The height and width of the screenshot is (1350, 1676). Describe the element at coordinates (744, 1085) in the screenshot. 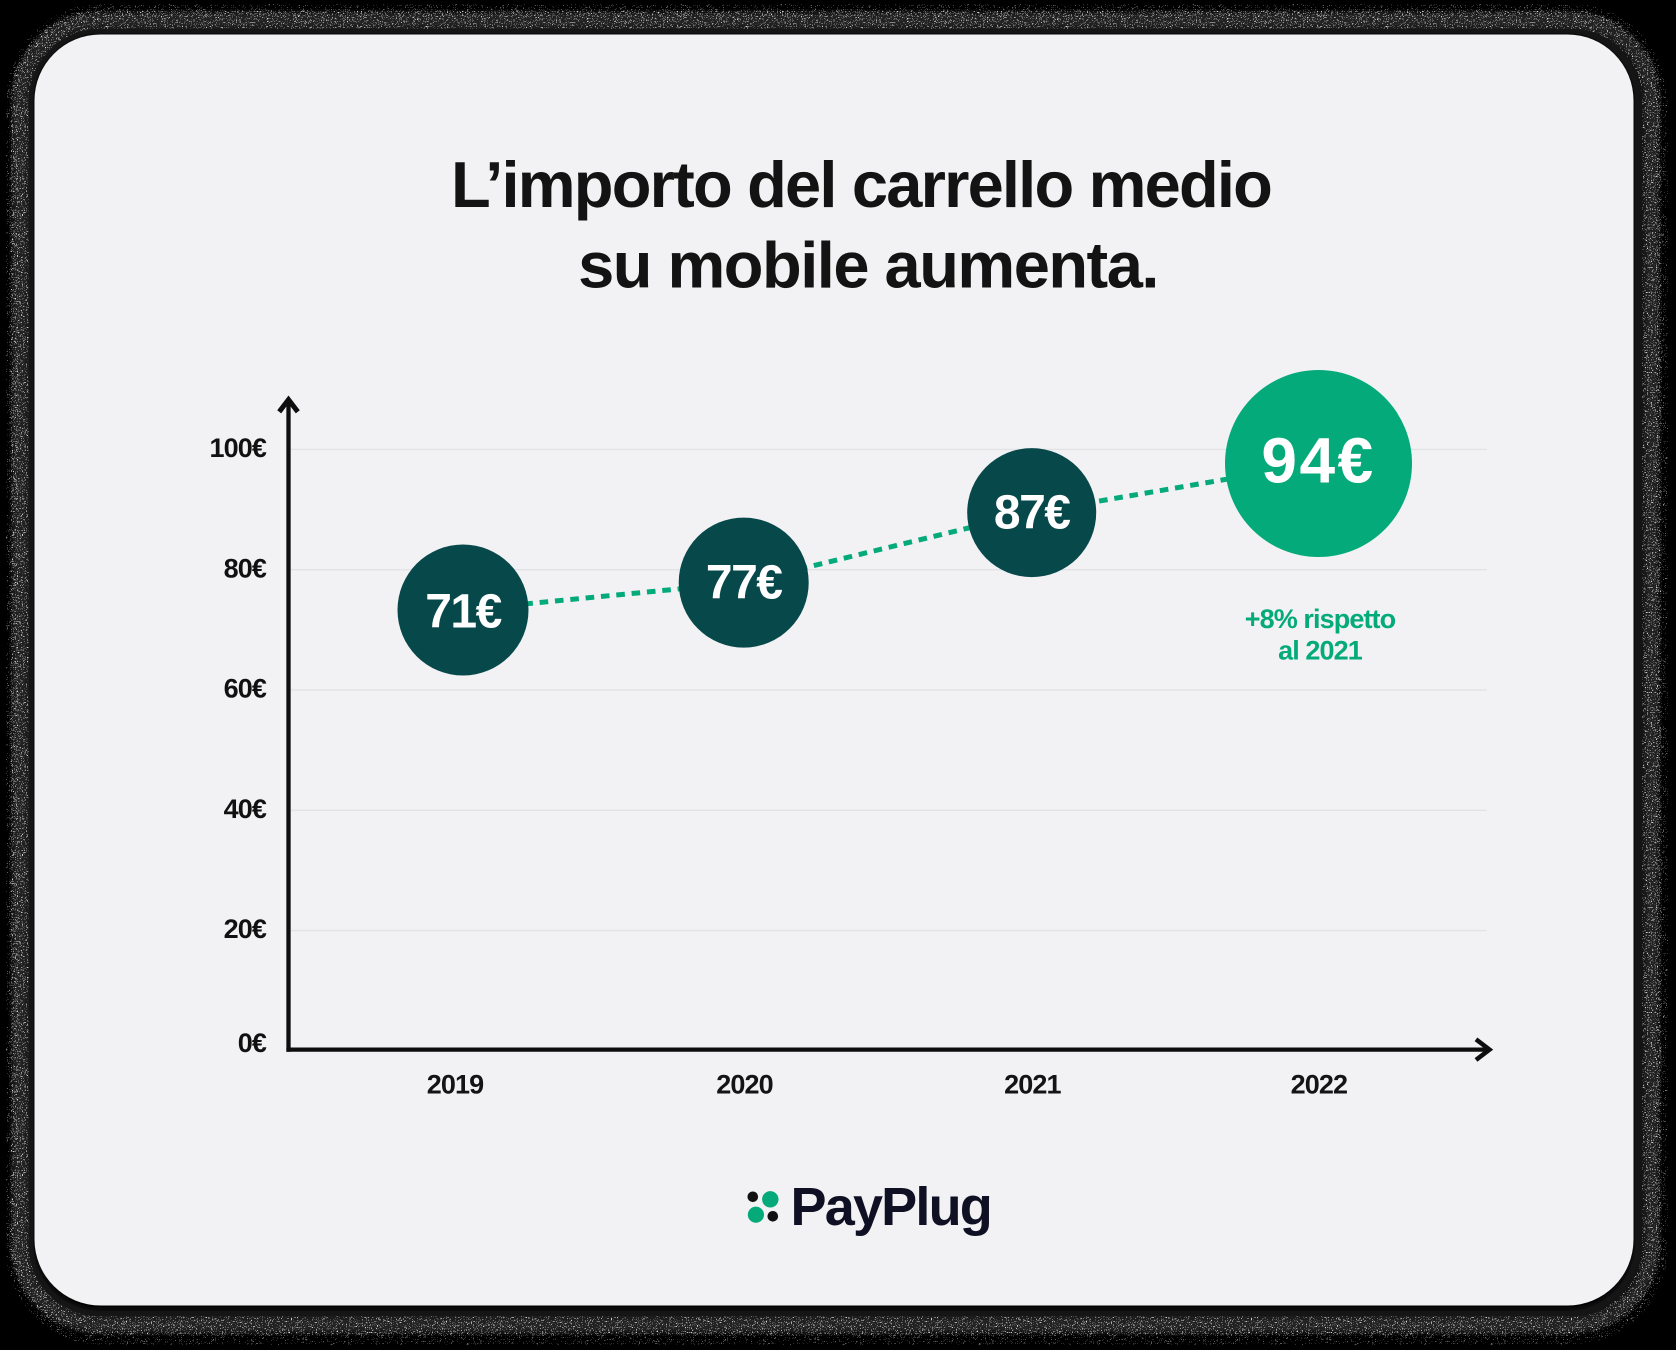

I see `svg-text: 2020` at that location.